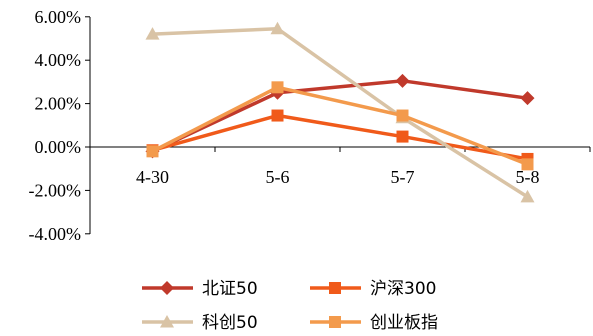 The width and height of the screenshot is (593, 336). Describe the element at coordinates (278, 177) in the screenshot. I see `x-tick-label: 5-6` at that location.